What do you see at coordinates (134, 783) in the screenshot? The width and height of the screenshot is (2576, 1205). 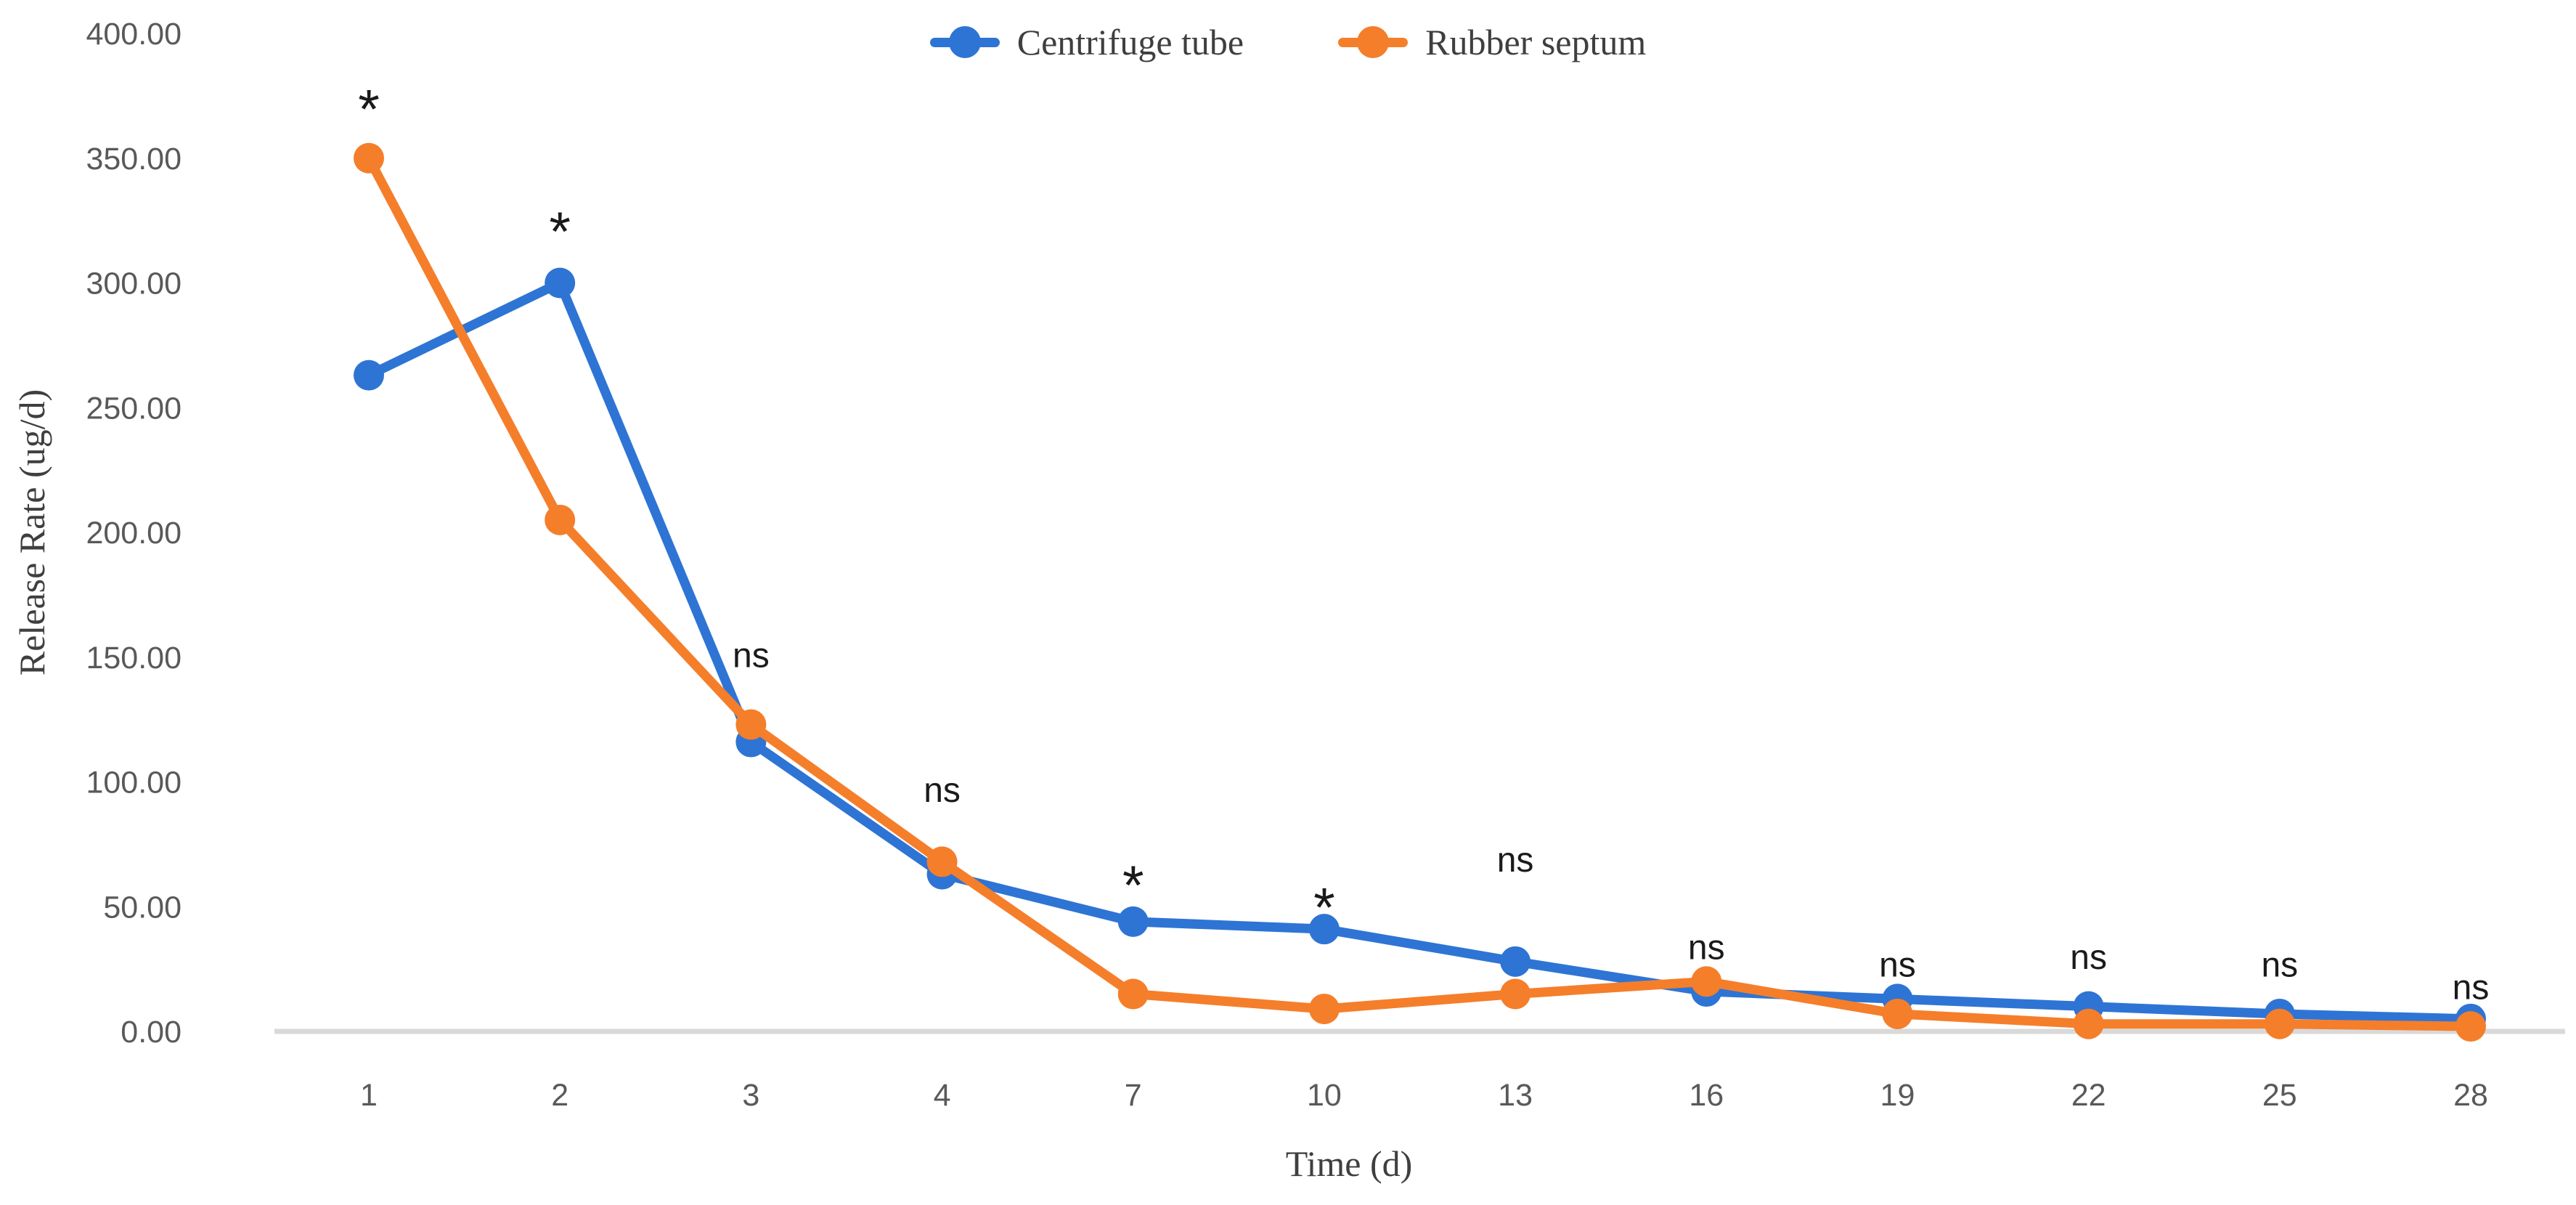 I see `y-axis-tick-label: 100.00` at bounding box center [134, 783].